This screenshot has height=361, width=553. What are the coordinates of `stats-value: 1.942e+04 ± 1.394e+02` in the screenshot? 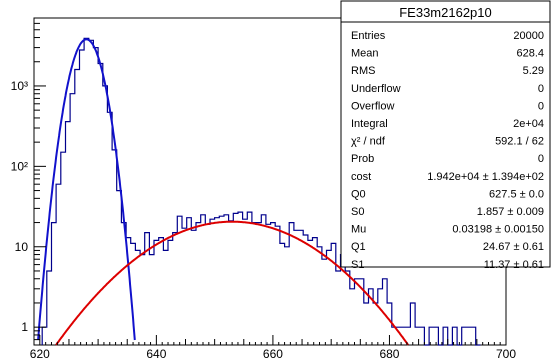 It's located at (485, 177).